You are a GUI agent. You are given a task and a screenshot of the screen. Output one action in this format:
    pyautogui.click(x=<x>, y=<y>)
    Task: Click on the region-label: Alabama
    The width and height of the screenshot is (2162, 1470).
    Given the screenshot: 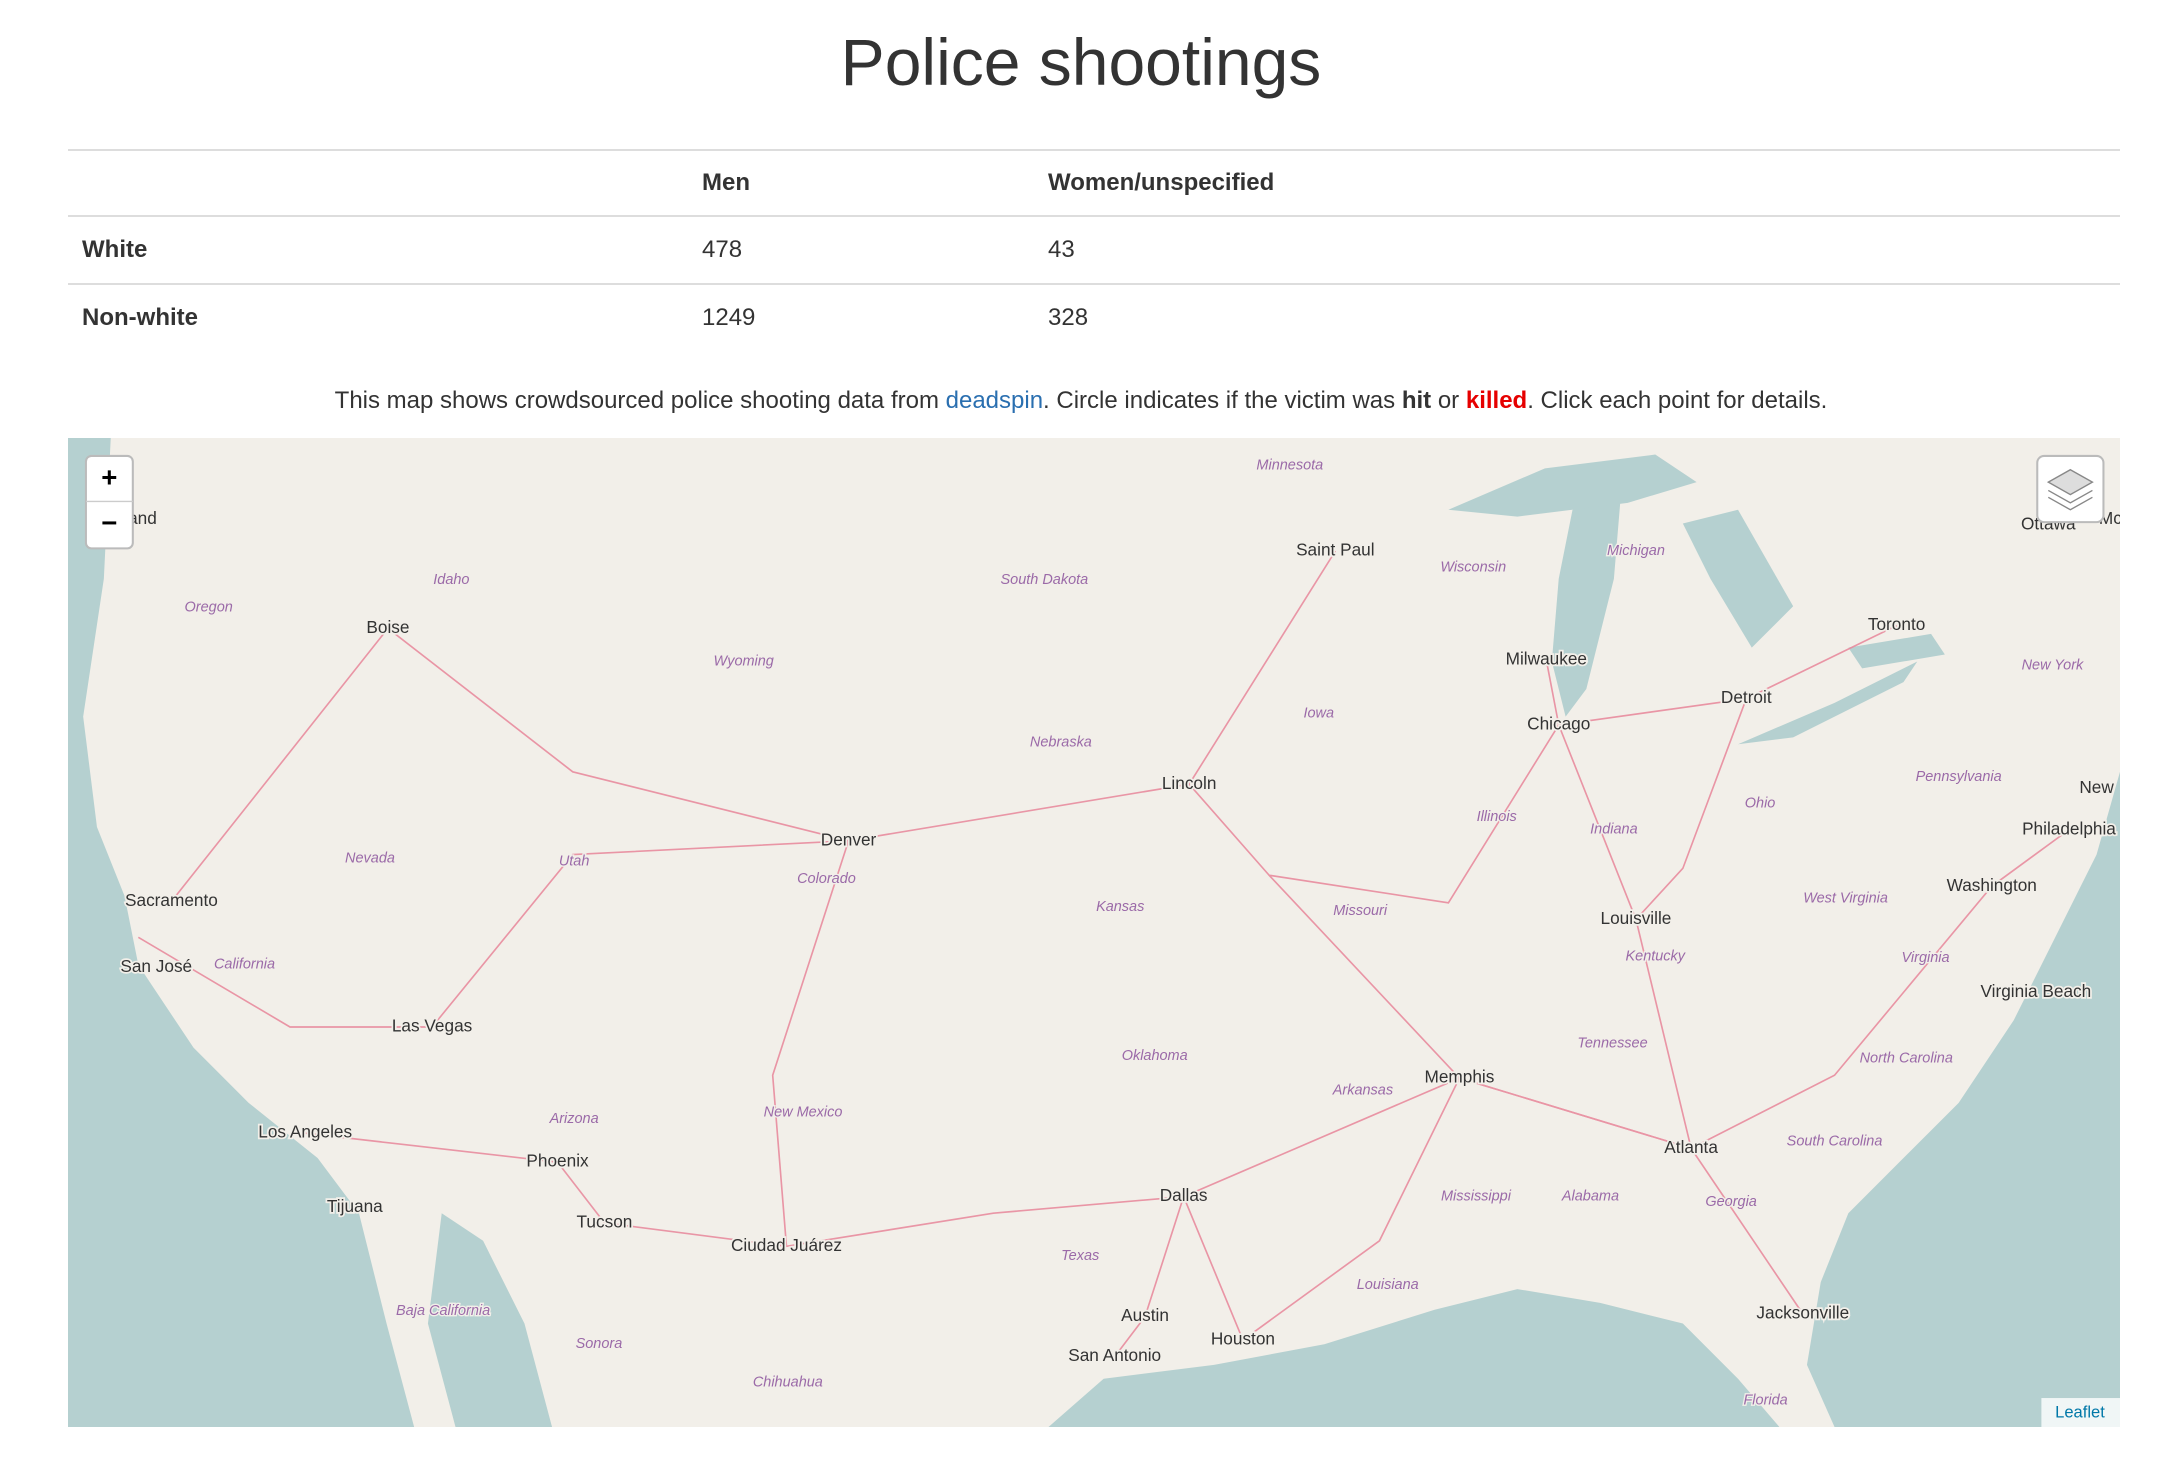 What is the action you would take?
    pyautogui.click(x=1590, y=1196)
    